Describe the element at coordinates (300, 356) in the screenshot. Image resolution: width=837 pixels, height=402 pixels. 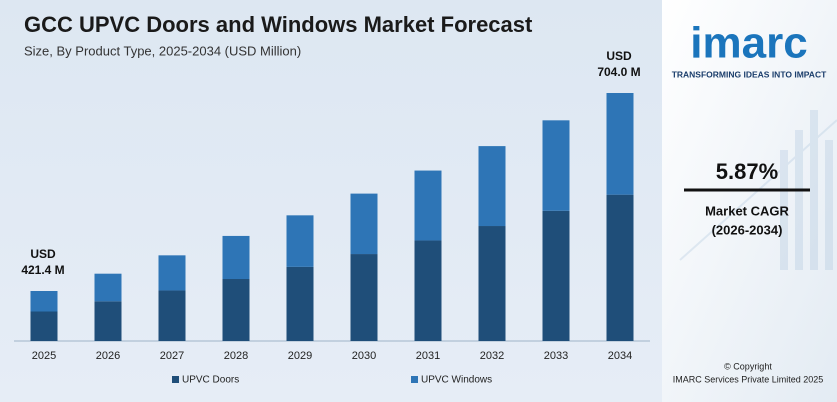
I see `x-tick-label: 2029` at that location.